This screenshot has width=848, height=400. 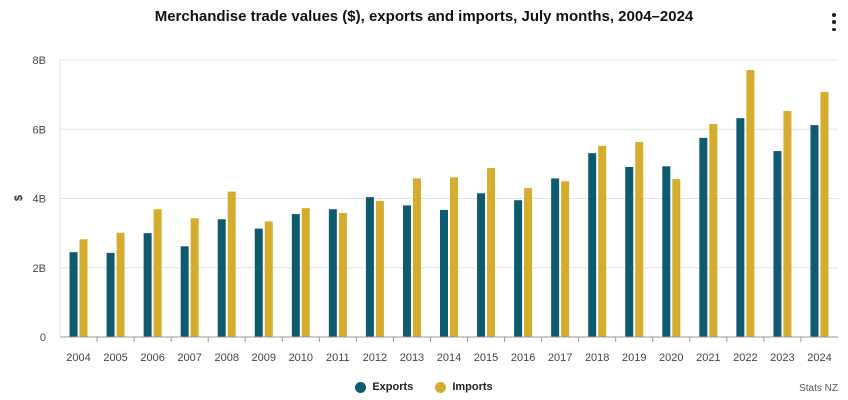 What do you see at coordinates (565, 259) in the screenshot?
I see `bar-imports-2017` at bounding box center [565, 259].